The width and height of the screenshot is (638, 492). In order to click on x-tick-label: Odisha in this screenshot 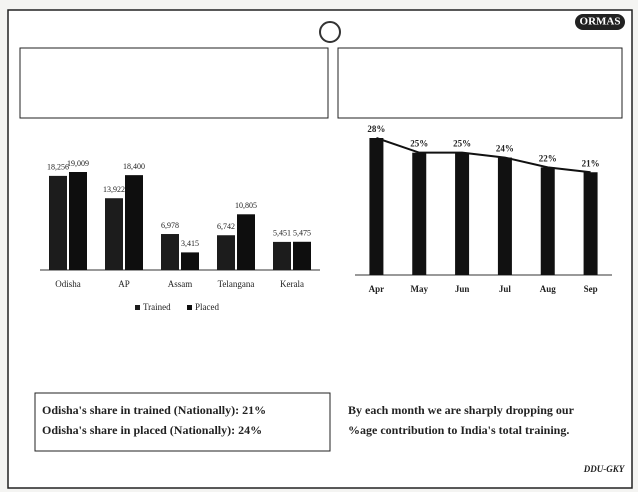, I will do `click(68, 284)`.